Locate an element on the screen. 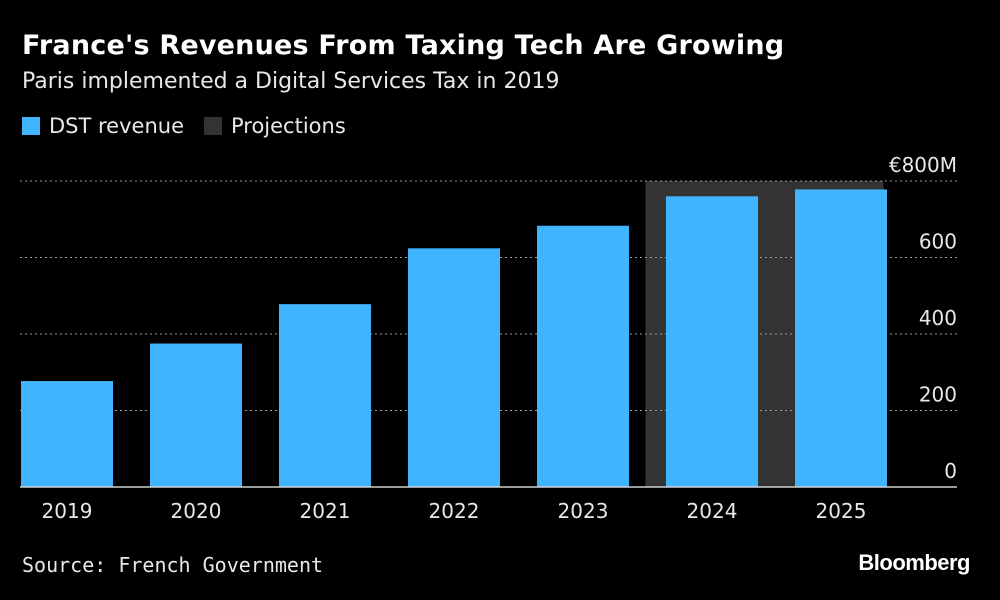 The image size is (1000, 600). x-tick-label-2025: 2025 is located at coordinates (841, 511).